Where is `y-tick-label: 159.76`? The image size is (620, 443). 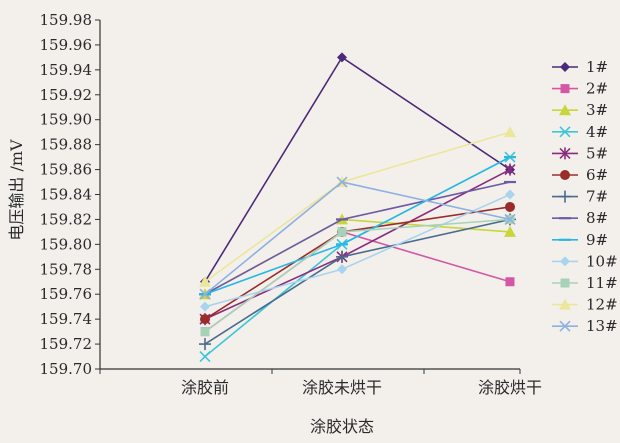 y-tick-label: 159.76 is located at coordinates (66, 294).